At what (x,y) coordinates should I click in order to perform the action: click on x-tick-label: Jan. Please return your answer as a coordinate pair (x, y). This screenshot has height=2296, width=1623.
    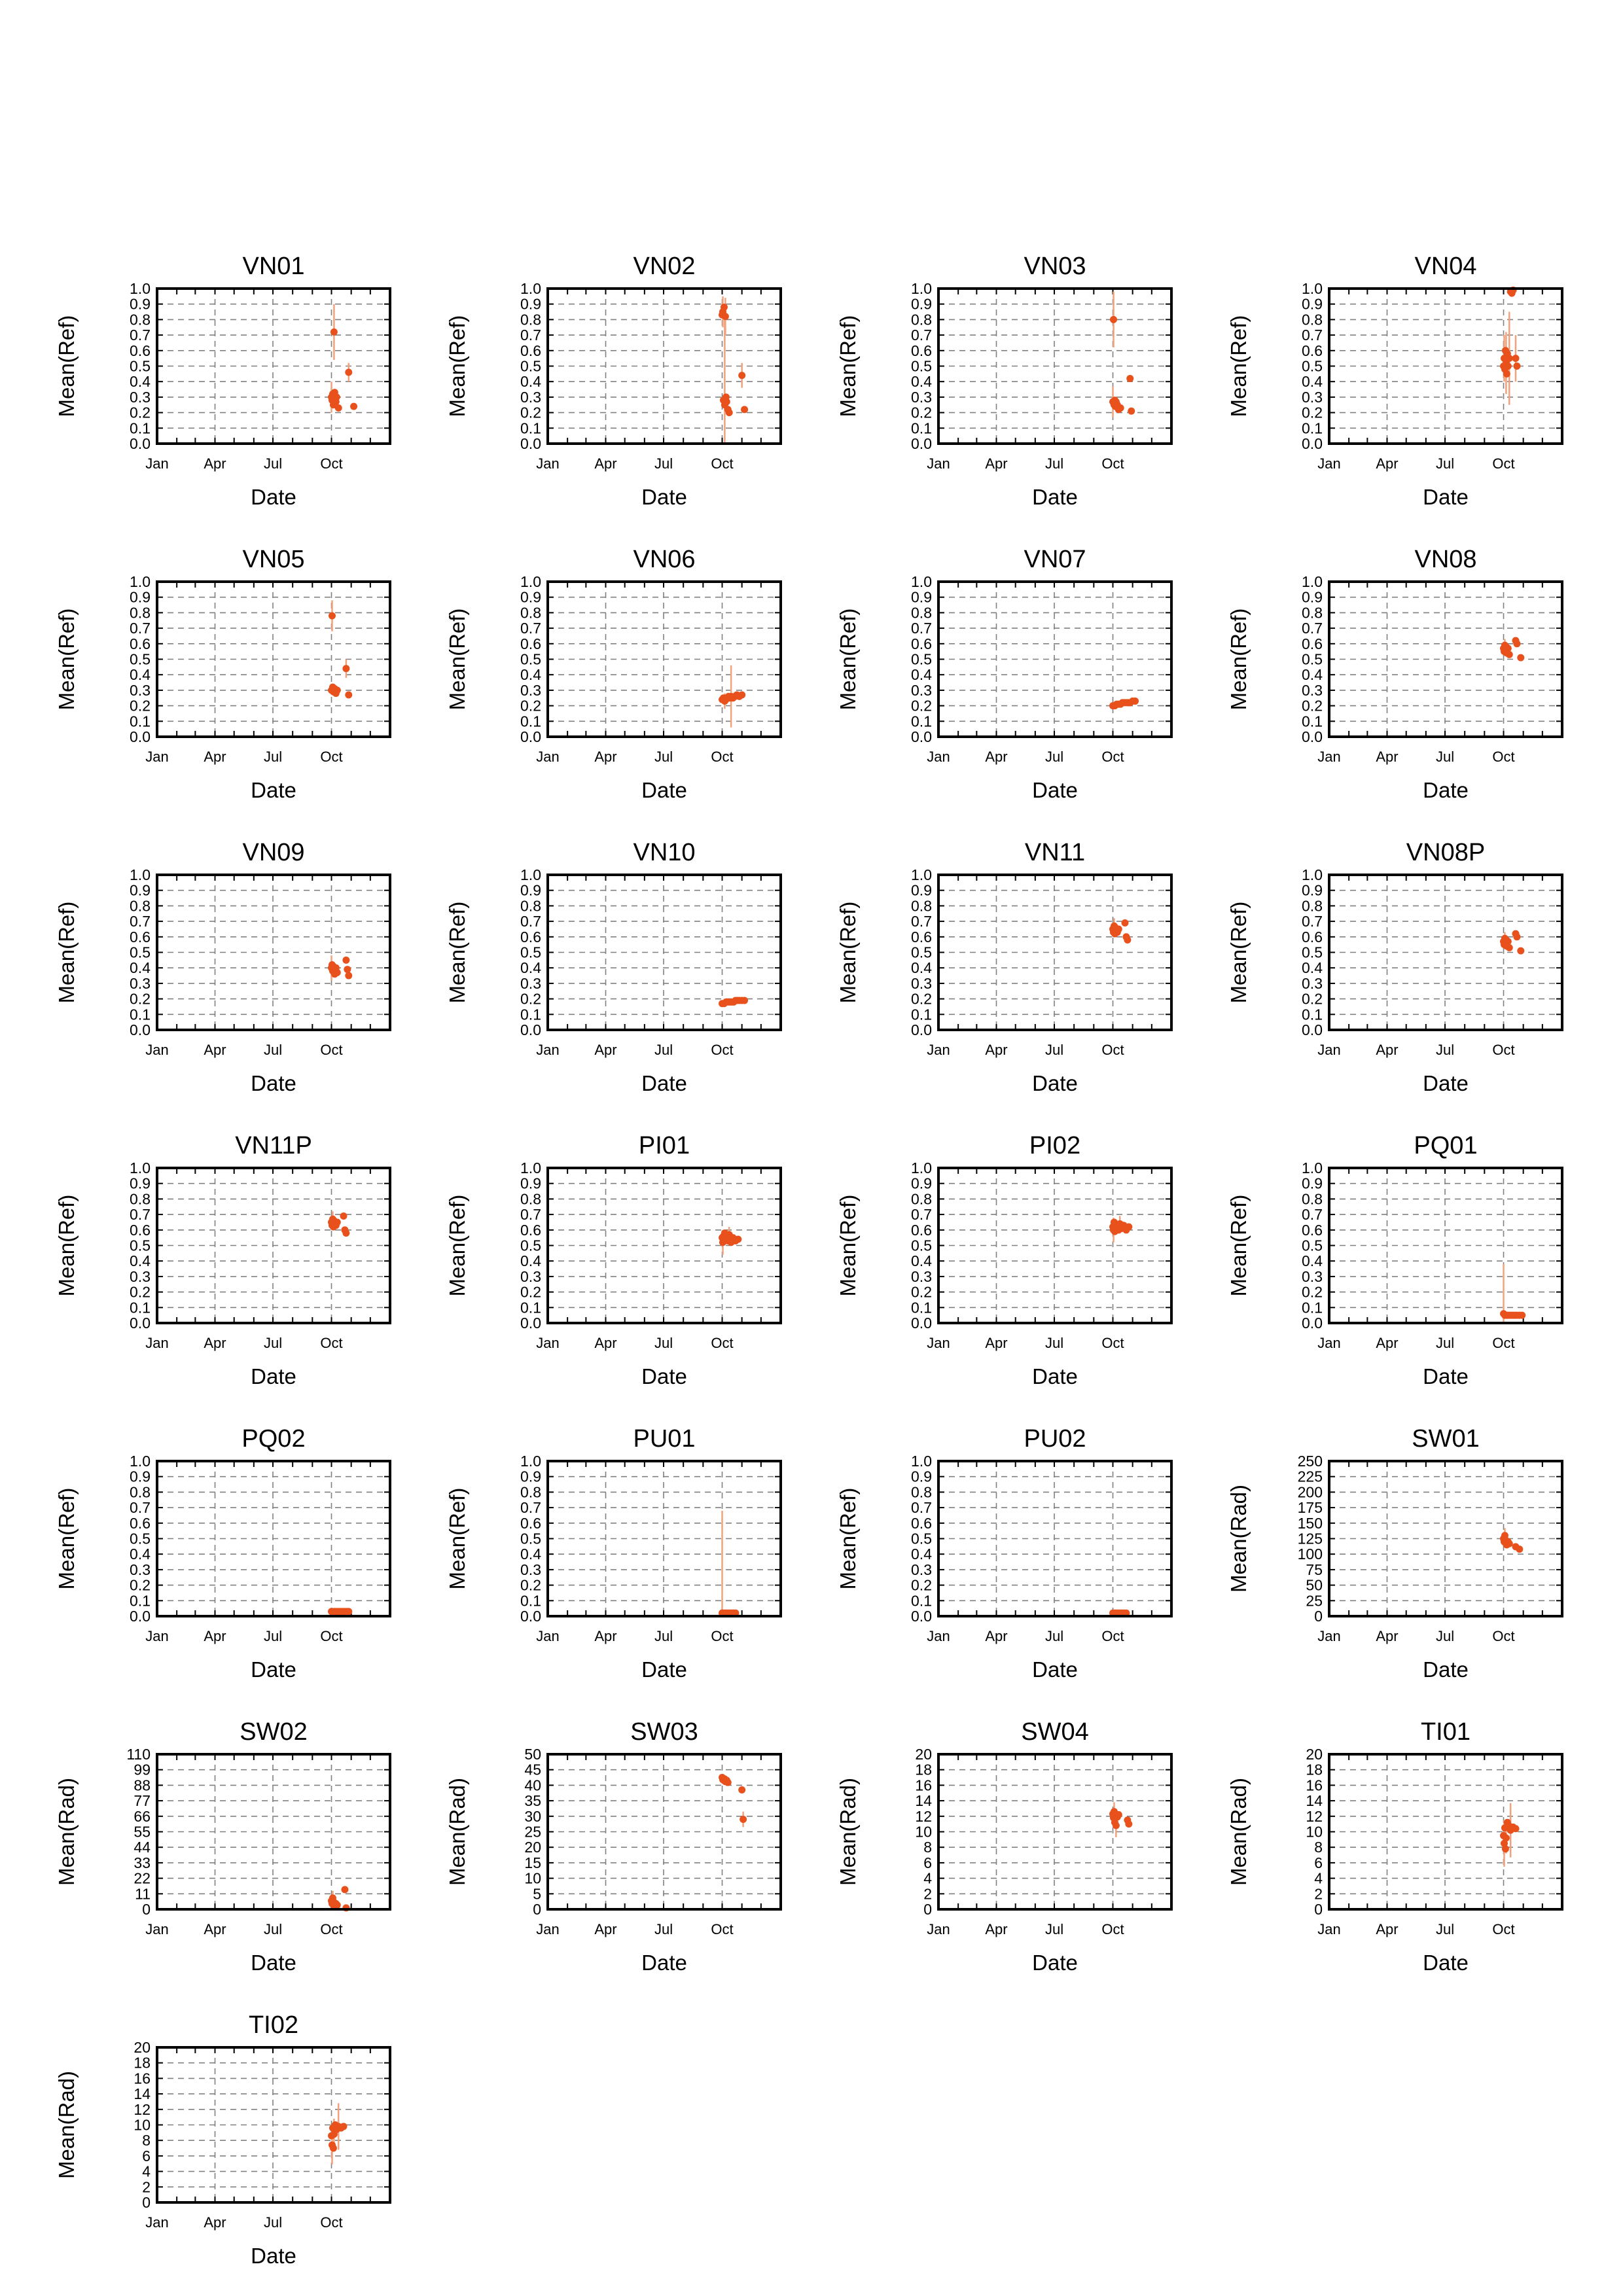
    Looking at the image, I should click on (547, 1050).